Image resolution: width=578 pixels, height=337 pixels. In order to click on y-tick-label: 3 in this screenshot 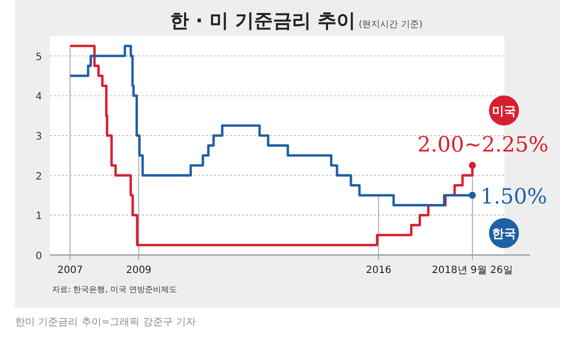, I will do `click(39, 137)`.